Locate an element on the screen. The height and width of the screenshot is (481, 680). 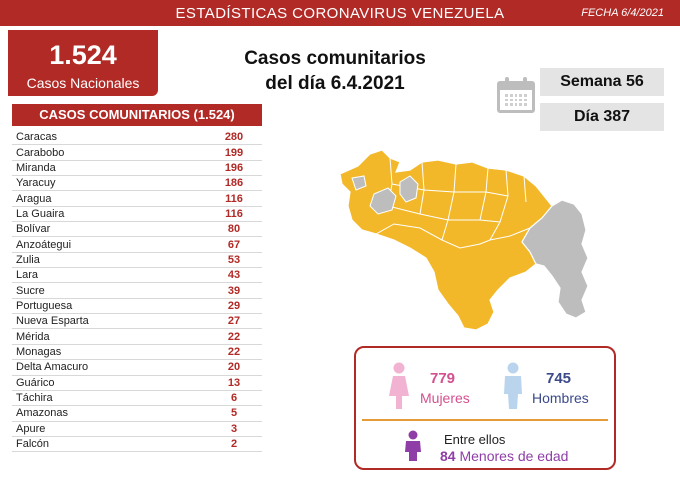
total-cases-value: 1.524 is located at coordinates (83, 55).